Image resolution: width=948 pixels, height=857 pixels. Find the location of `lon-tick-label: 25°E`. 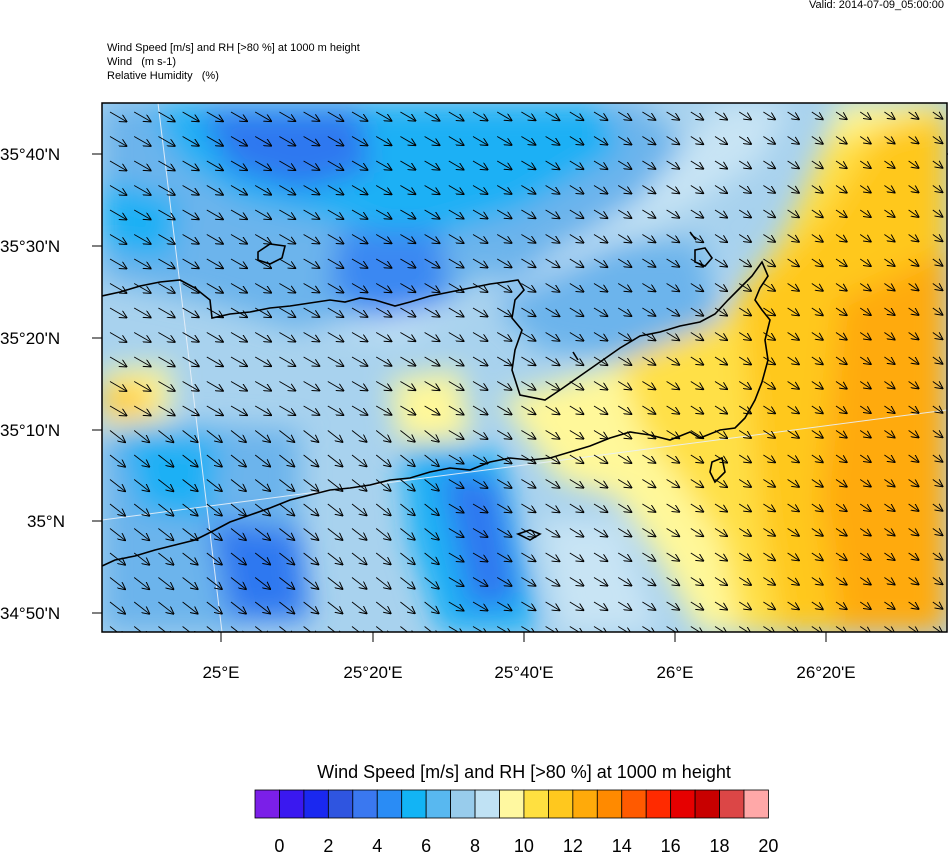

lon-tick-label: 25°E is located at coordinates (220, 672).